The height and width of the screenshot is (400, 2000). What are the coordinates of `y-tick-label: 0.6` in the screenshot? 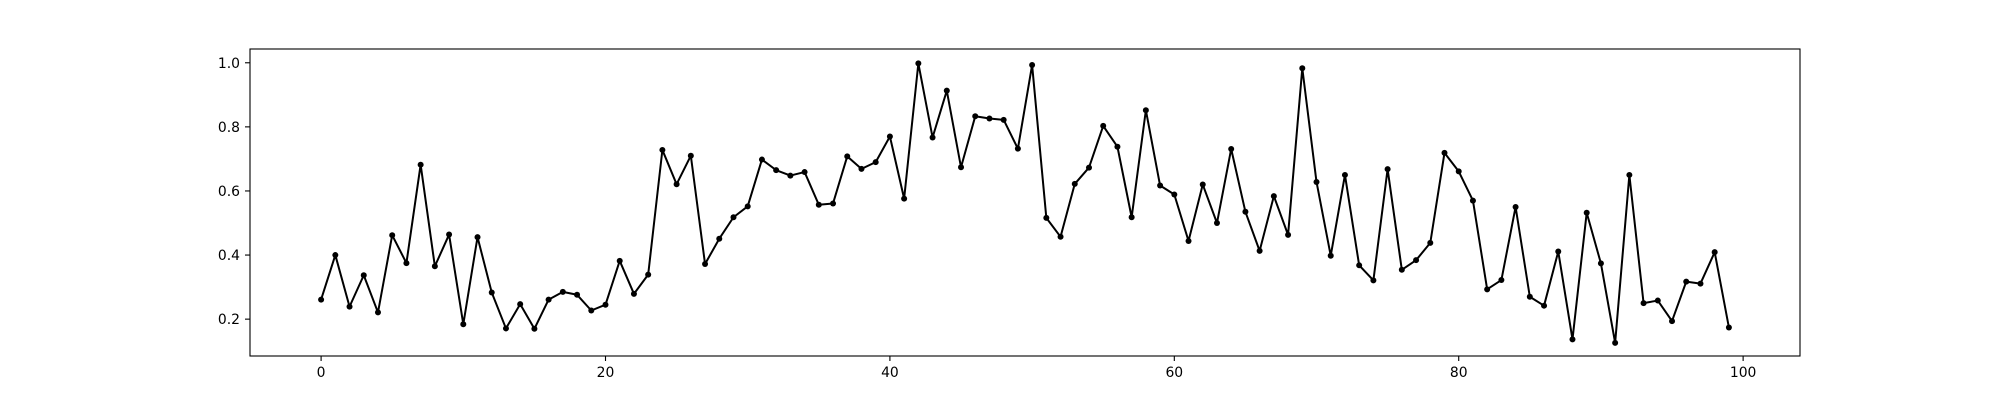 It's located at (229, 192).